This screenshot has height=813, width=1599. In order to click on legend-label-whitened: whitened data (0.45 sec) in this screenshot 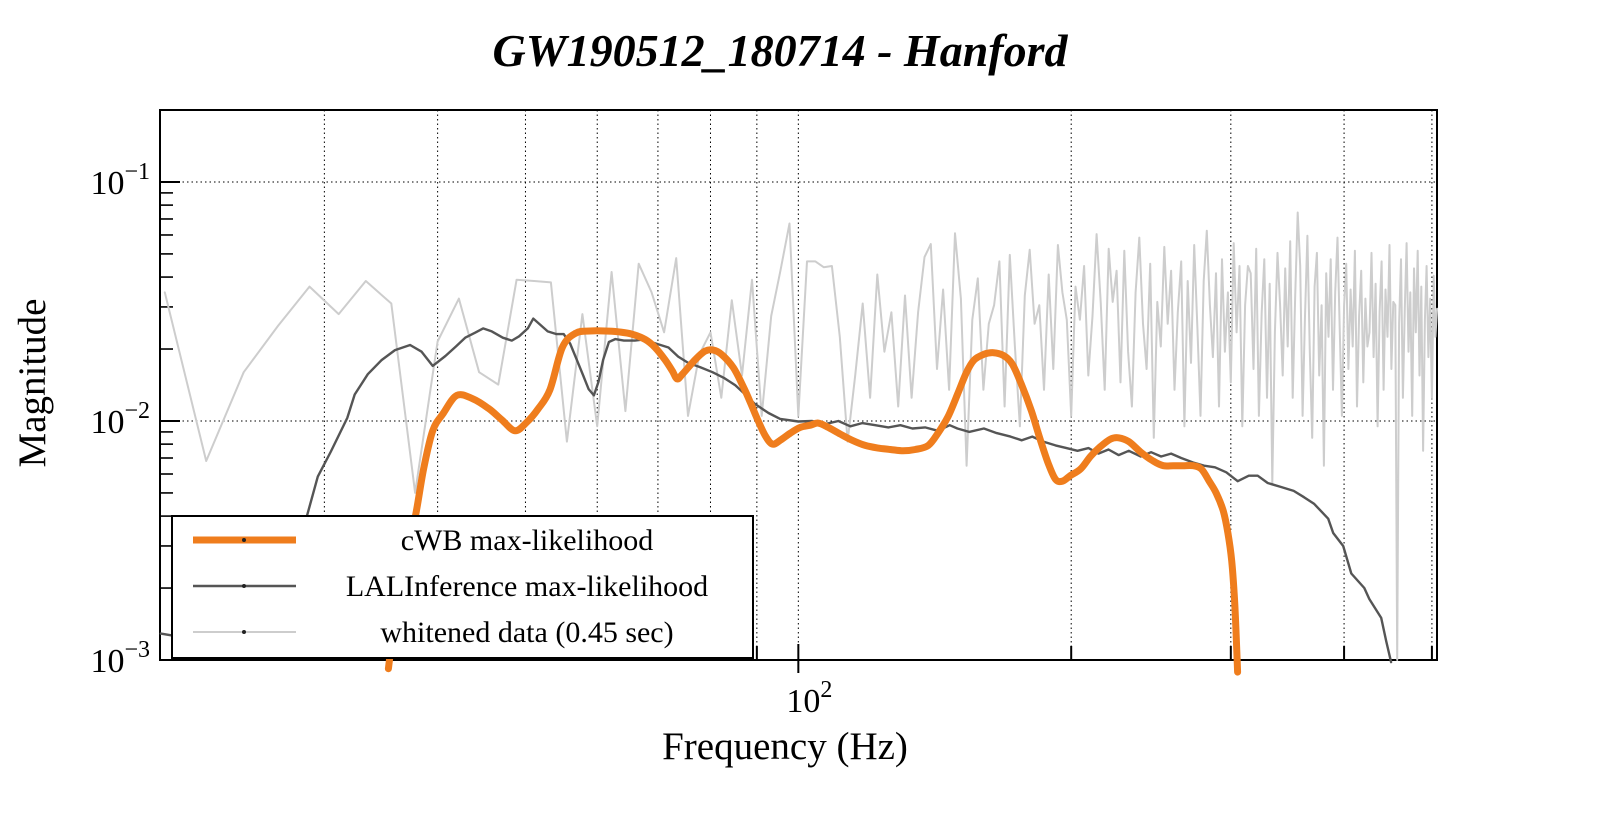, I will do `click(526, 632)`.